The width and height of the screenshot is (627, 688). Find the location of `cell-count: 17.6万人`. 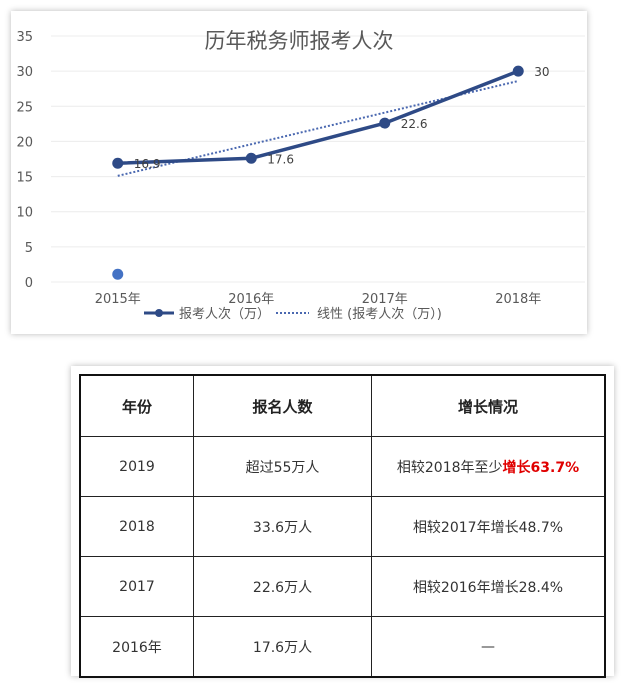

cell-count: 17.6万人 is located at coordinates (282, 647).